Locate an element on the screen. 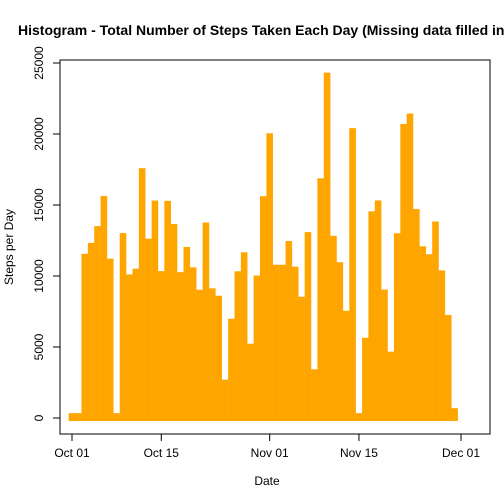 This screenshot has height=504, width=504. x-tick-label: Oct 01 is located at coordinates (72, 453).